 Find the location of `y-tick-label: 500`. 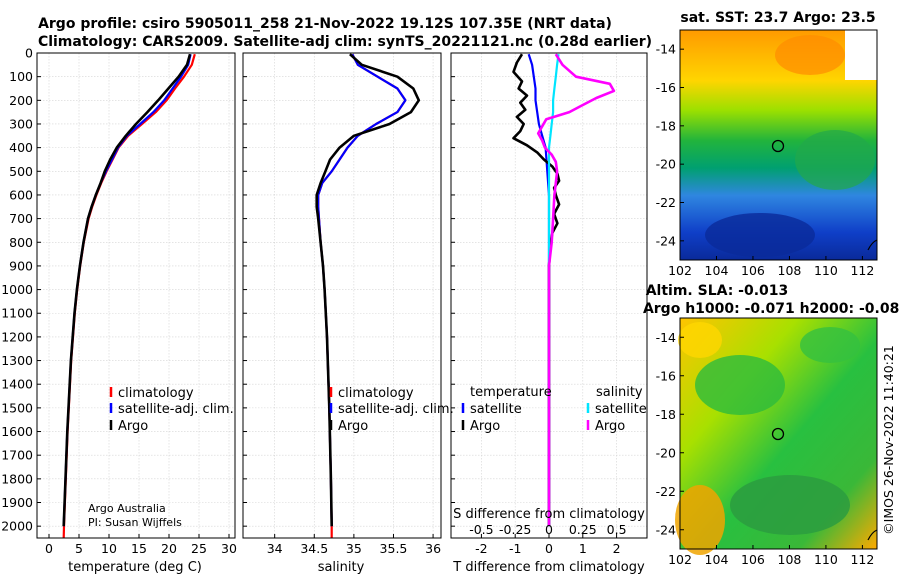

y-tick-label: 500 is located at coordinates (21, 171).